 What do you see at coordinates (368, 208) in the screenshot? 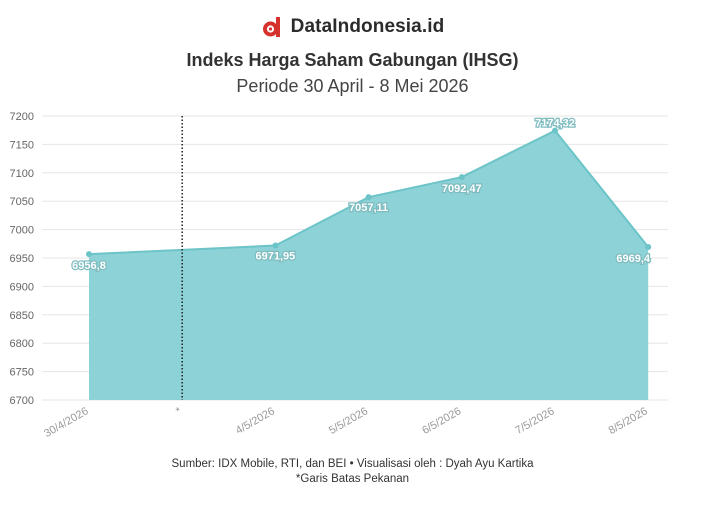
I see `data-label: 7057,11` at bounding box center [368, 208].